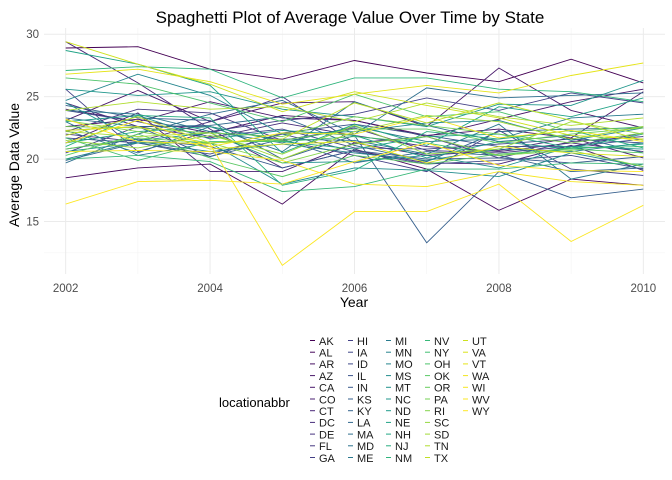 Image resolution: width=672 pixels, height=480 pixels. What do you see at coordinates (403, 400) in the screenshot?
I see `legend-label-nc: NC` at bounding box center [403, 400].